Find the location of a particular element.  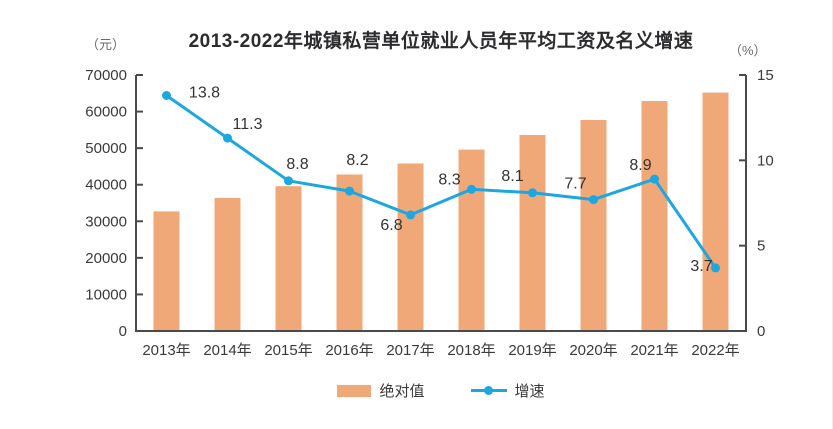

line-point-2017年 is located at coordinates (410, 215).